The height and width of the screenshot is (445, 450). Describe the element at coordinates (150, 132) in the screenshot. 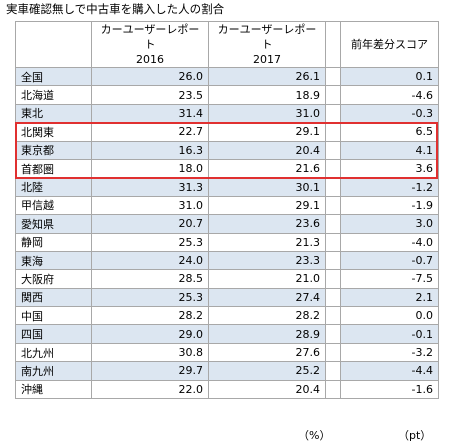

I see `value-2016-cell: 22.7` at that location.